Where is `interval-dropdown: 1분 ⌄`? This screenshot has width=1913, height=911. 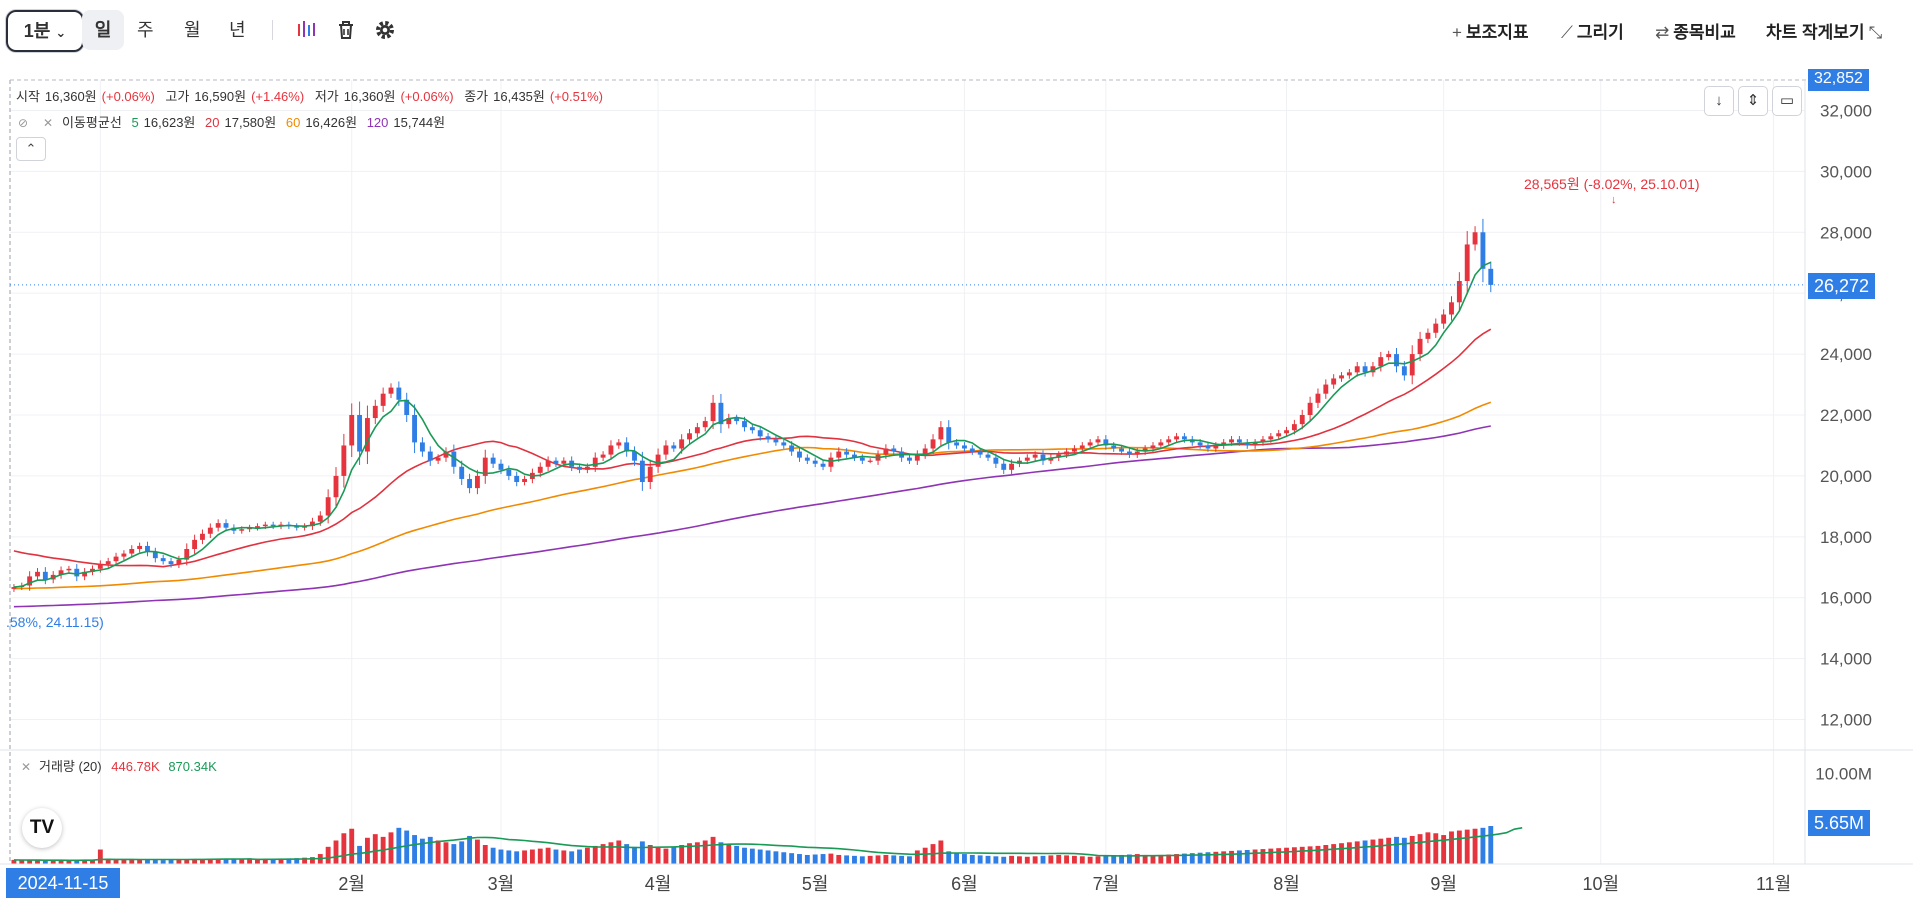 interval-dropdown: 1분 ⌄ is located at coordinates (45, 31).